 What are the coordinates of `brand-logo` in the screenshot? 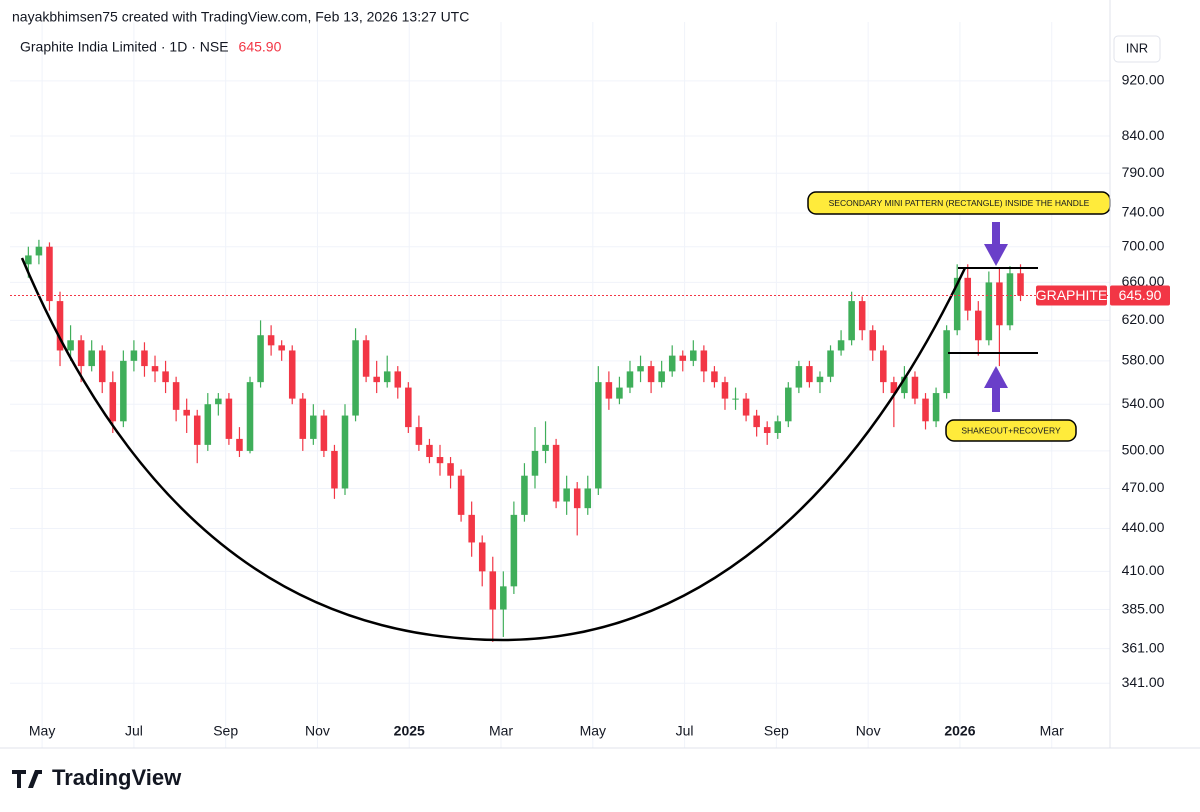 It's located at (27, 779).